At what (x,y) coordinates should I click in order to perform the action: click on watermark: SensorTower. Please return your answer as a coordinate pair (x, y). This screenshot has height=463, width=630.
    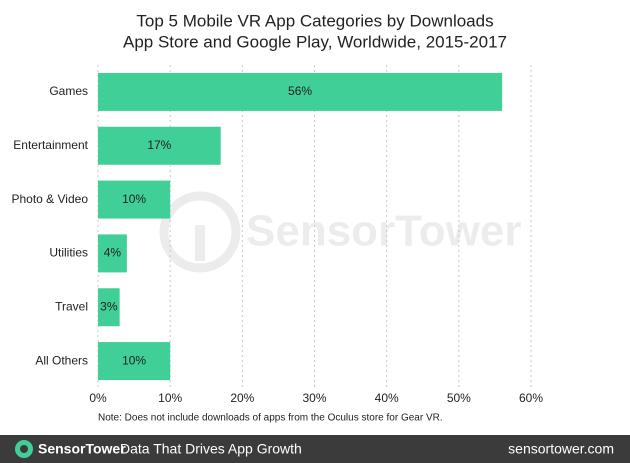
    Looking at the image, I should click on (340, 232).